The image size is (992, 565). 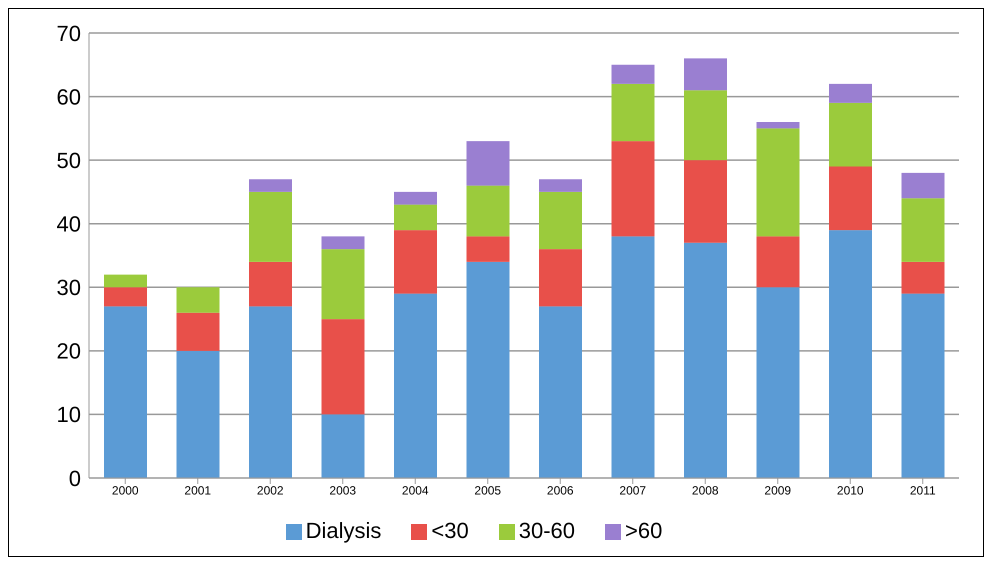 I want to click on y-tick-label: 40, so click(x=68, y=224).